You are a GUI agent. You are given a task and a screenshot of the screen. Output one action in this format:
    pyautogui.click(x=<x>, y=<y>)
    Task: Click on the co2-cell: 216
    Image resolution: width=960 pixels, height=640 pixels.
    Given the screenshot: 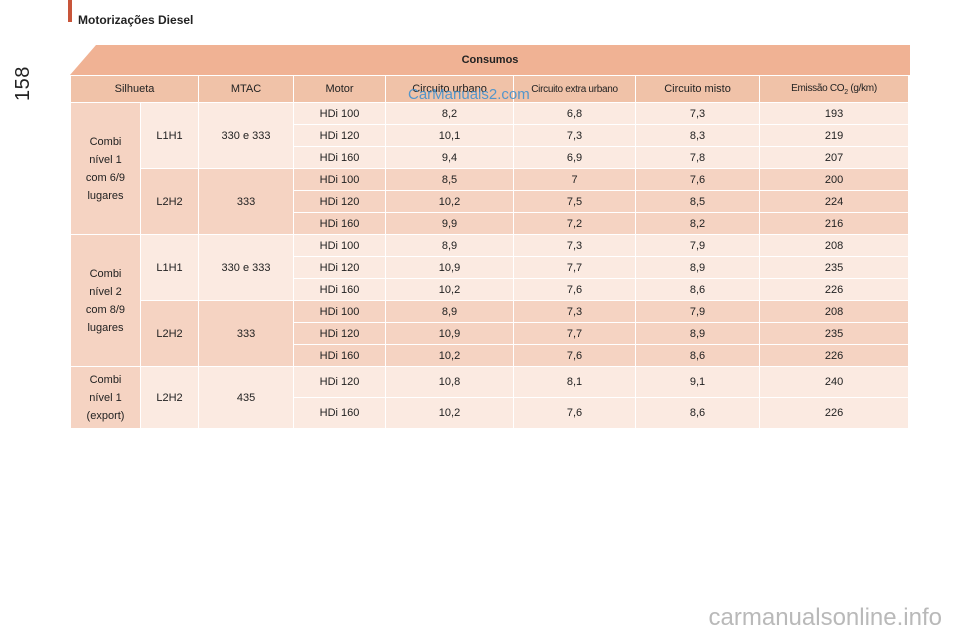 What is the action you would take?
    pyautogui.click(x=834, y=223)
    